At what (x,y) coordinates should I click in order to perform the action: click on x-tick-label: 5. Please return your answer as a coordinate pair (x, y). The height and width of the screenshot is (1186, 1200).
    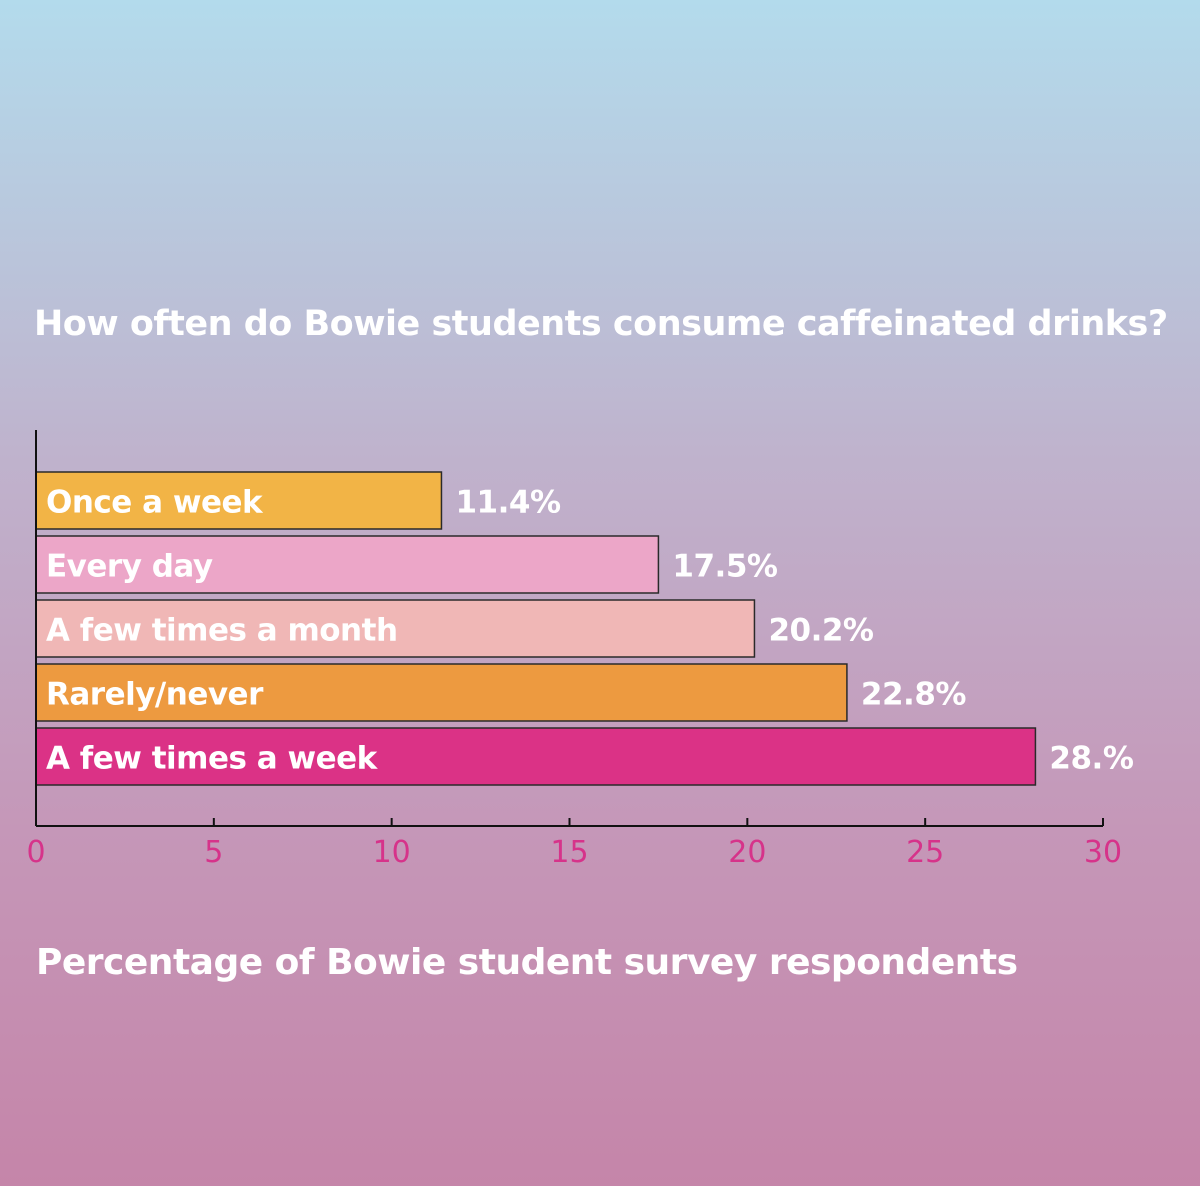
    Looking at the image, I should click on (213, 852).